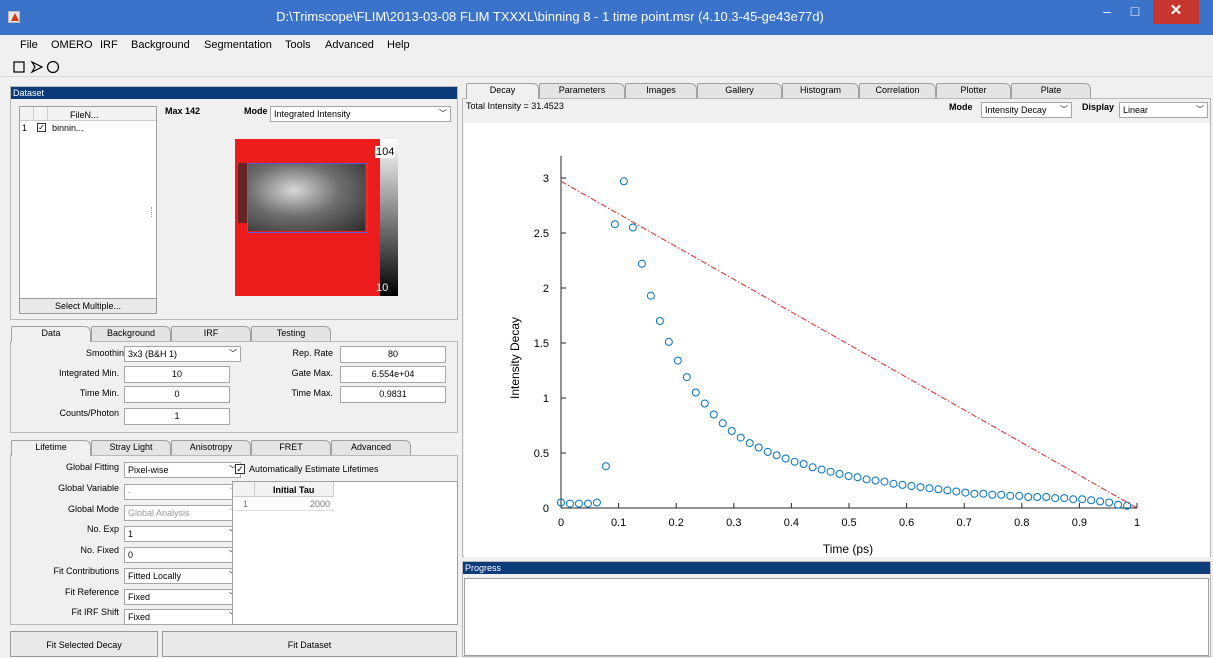 The image size is (1213, 658). What do you see at coordinates (582, 90) in the screenshot?
I see `tab-parameters: Parameters` at bounding box center [582, 90].